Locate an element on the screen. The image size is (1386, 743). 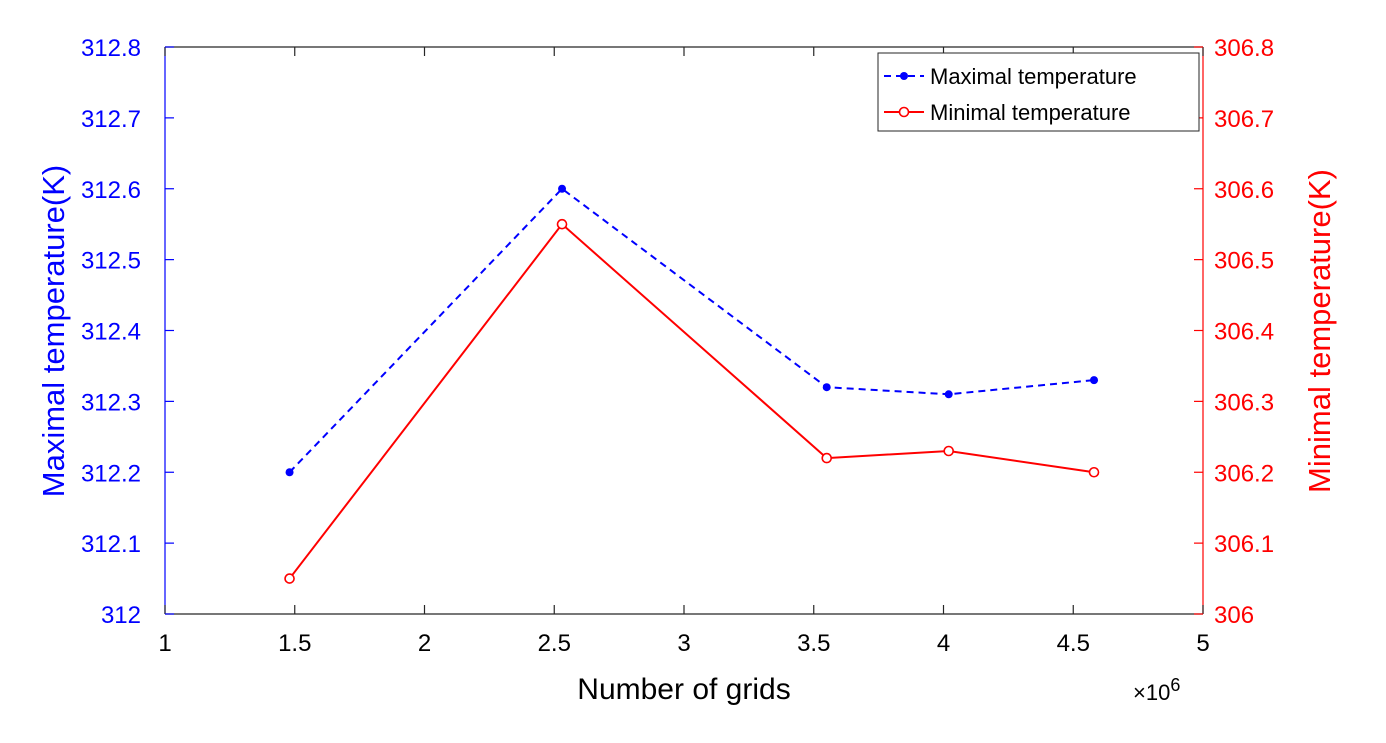
x-axis-multiplier: ×10⁶ is located at coordinates (1156, 690).